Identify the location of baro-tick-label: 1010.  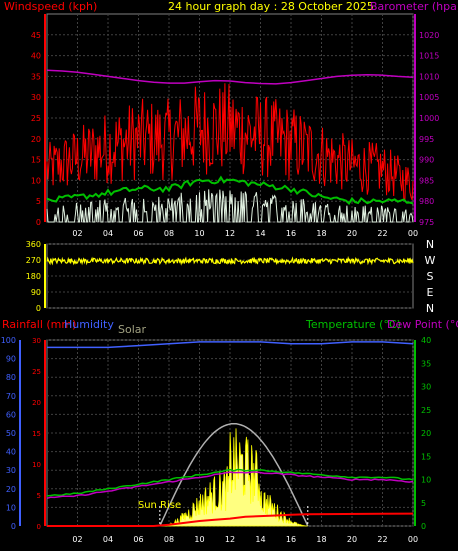
(429, 76).